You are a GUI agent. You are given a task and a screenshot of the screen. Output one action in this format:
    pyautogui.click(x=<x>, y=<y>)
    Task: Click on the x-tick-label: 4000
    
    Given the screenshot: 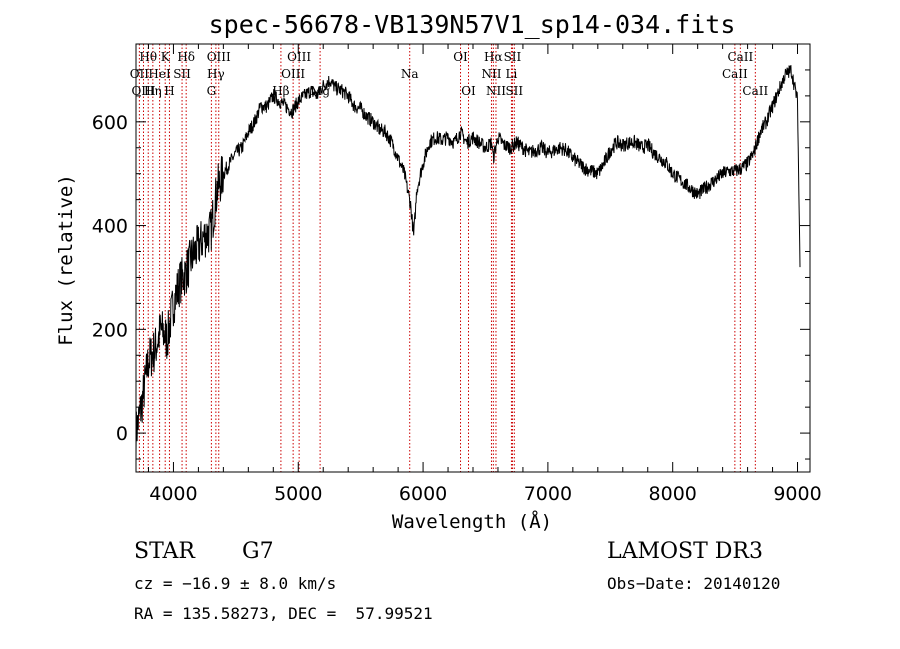 What is the action you would take?
    pyautogui.click(x=173, y=494)
    